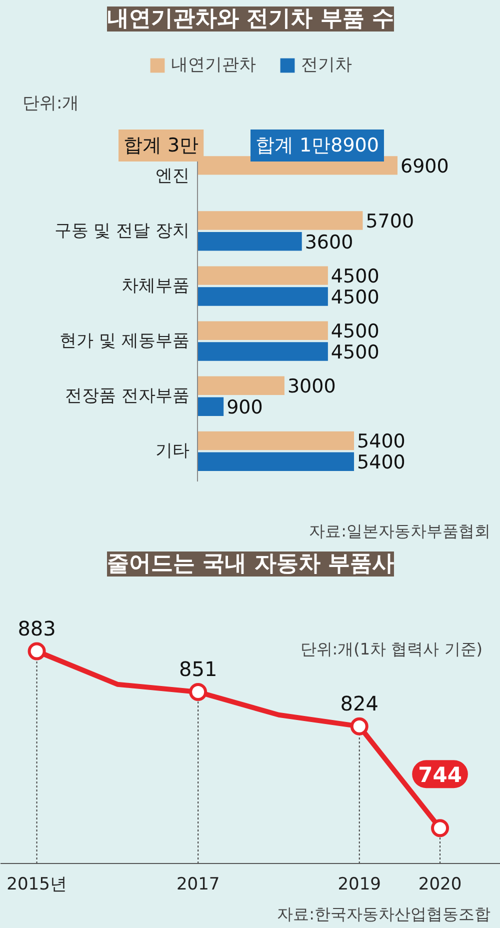 The height and width of the screenshot is (928, 500). Describe the element at coordinates (250, 19) in the screenshot. I see `chart-title: 내연기관차와 전기차 부품 수` at that location.